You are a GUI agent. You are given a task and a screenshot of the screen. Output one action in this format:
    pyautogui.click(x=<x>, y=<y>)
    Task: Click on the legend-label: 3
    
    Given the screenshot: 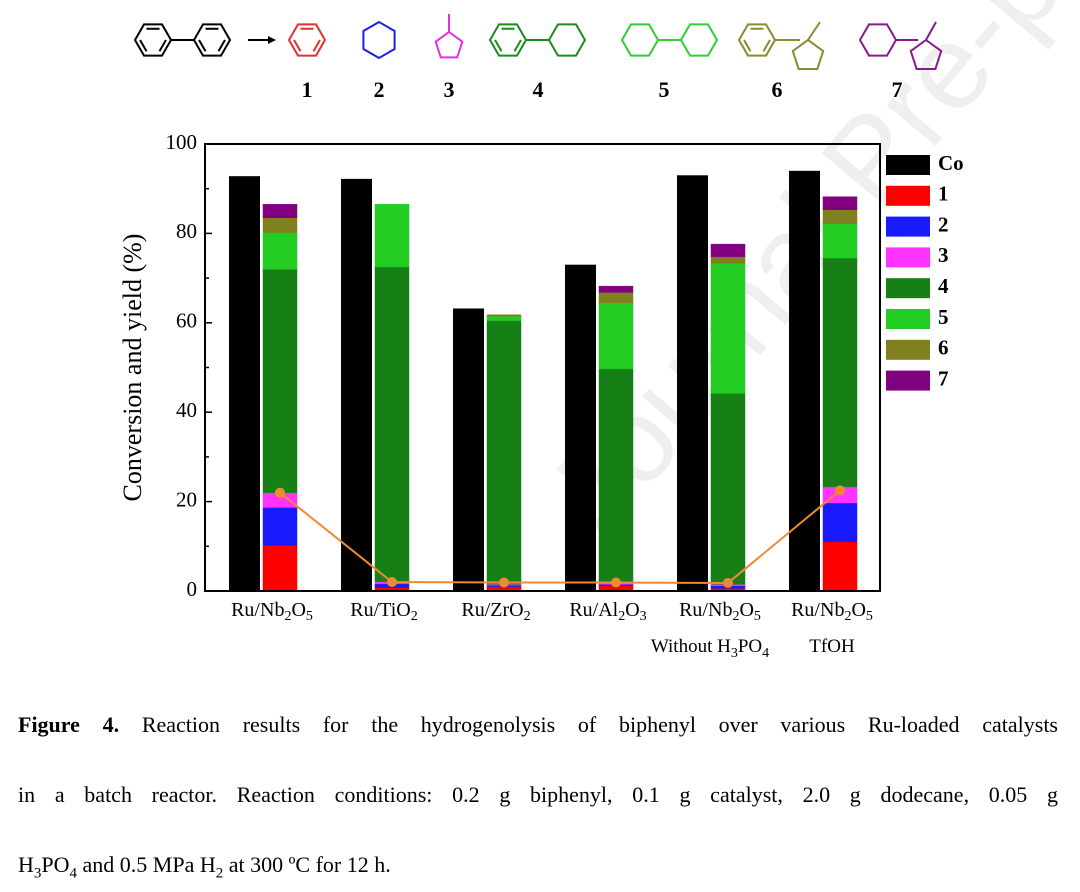 What is the action you would take?
    pyautogui.click(x=943, y=255)
    